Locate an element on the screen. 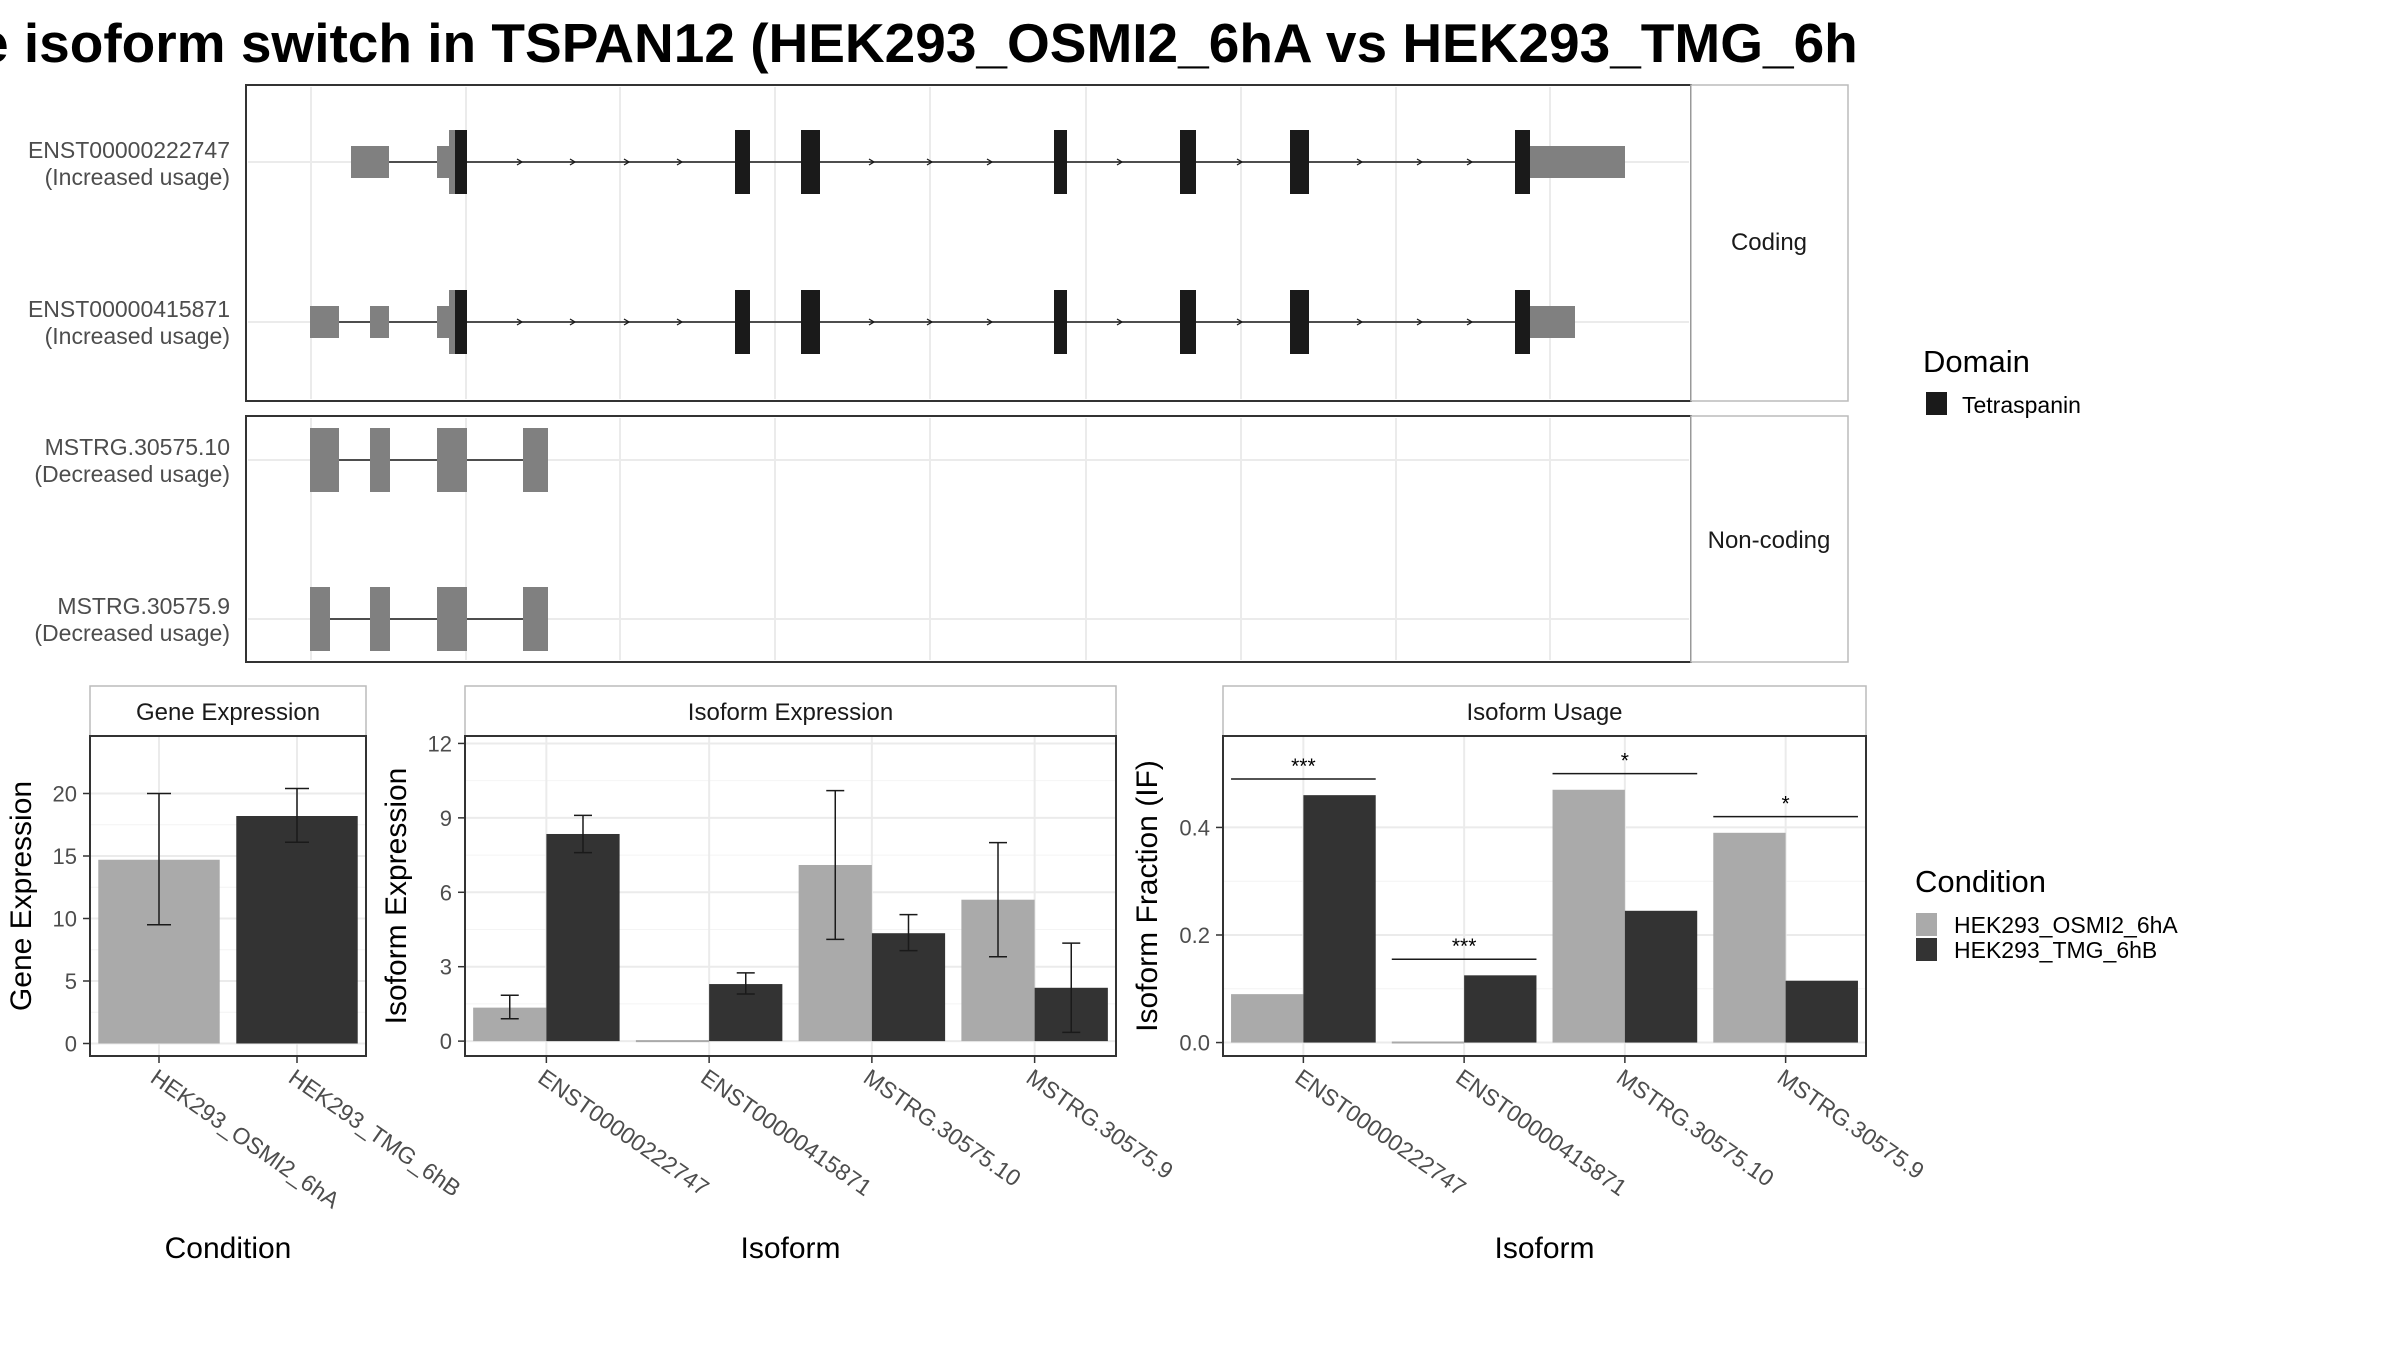 The height and width of the screenshot is (1350, 2400). transcript-id-2: ENST00000415871 is located at coordinates (129, 309).